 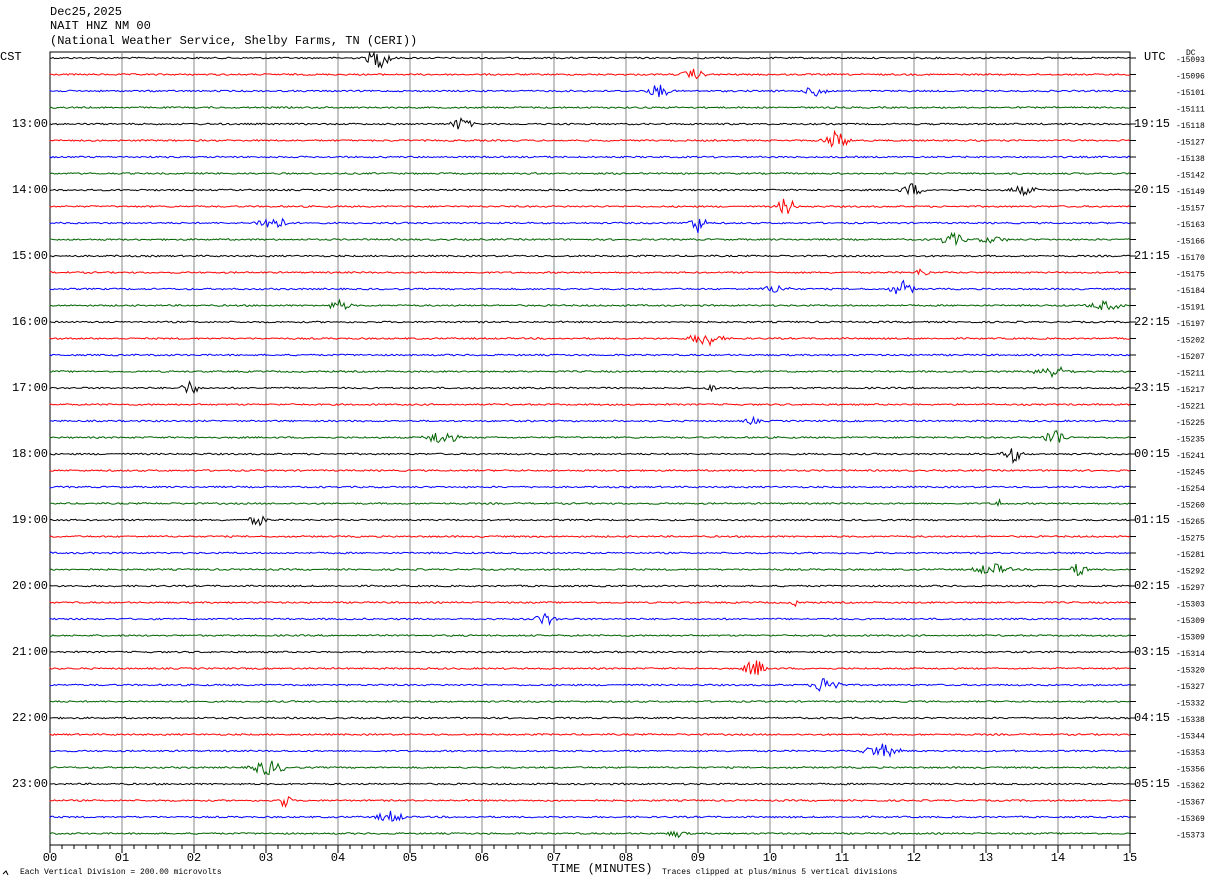 What do you see at coordinates (1190, 225) in the screenshot?
I see `offset-label: -15163` at bounding box center [1190, 225].